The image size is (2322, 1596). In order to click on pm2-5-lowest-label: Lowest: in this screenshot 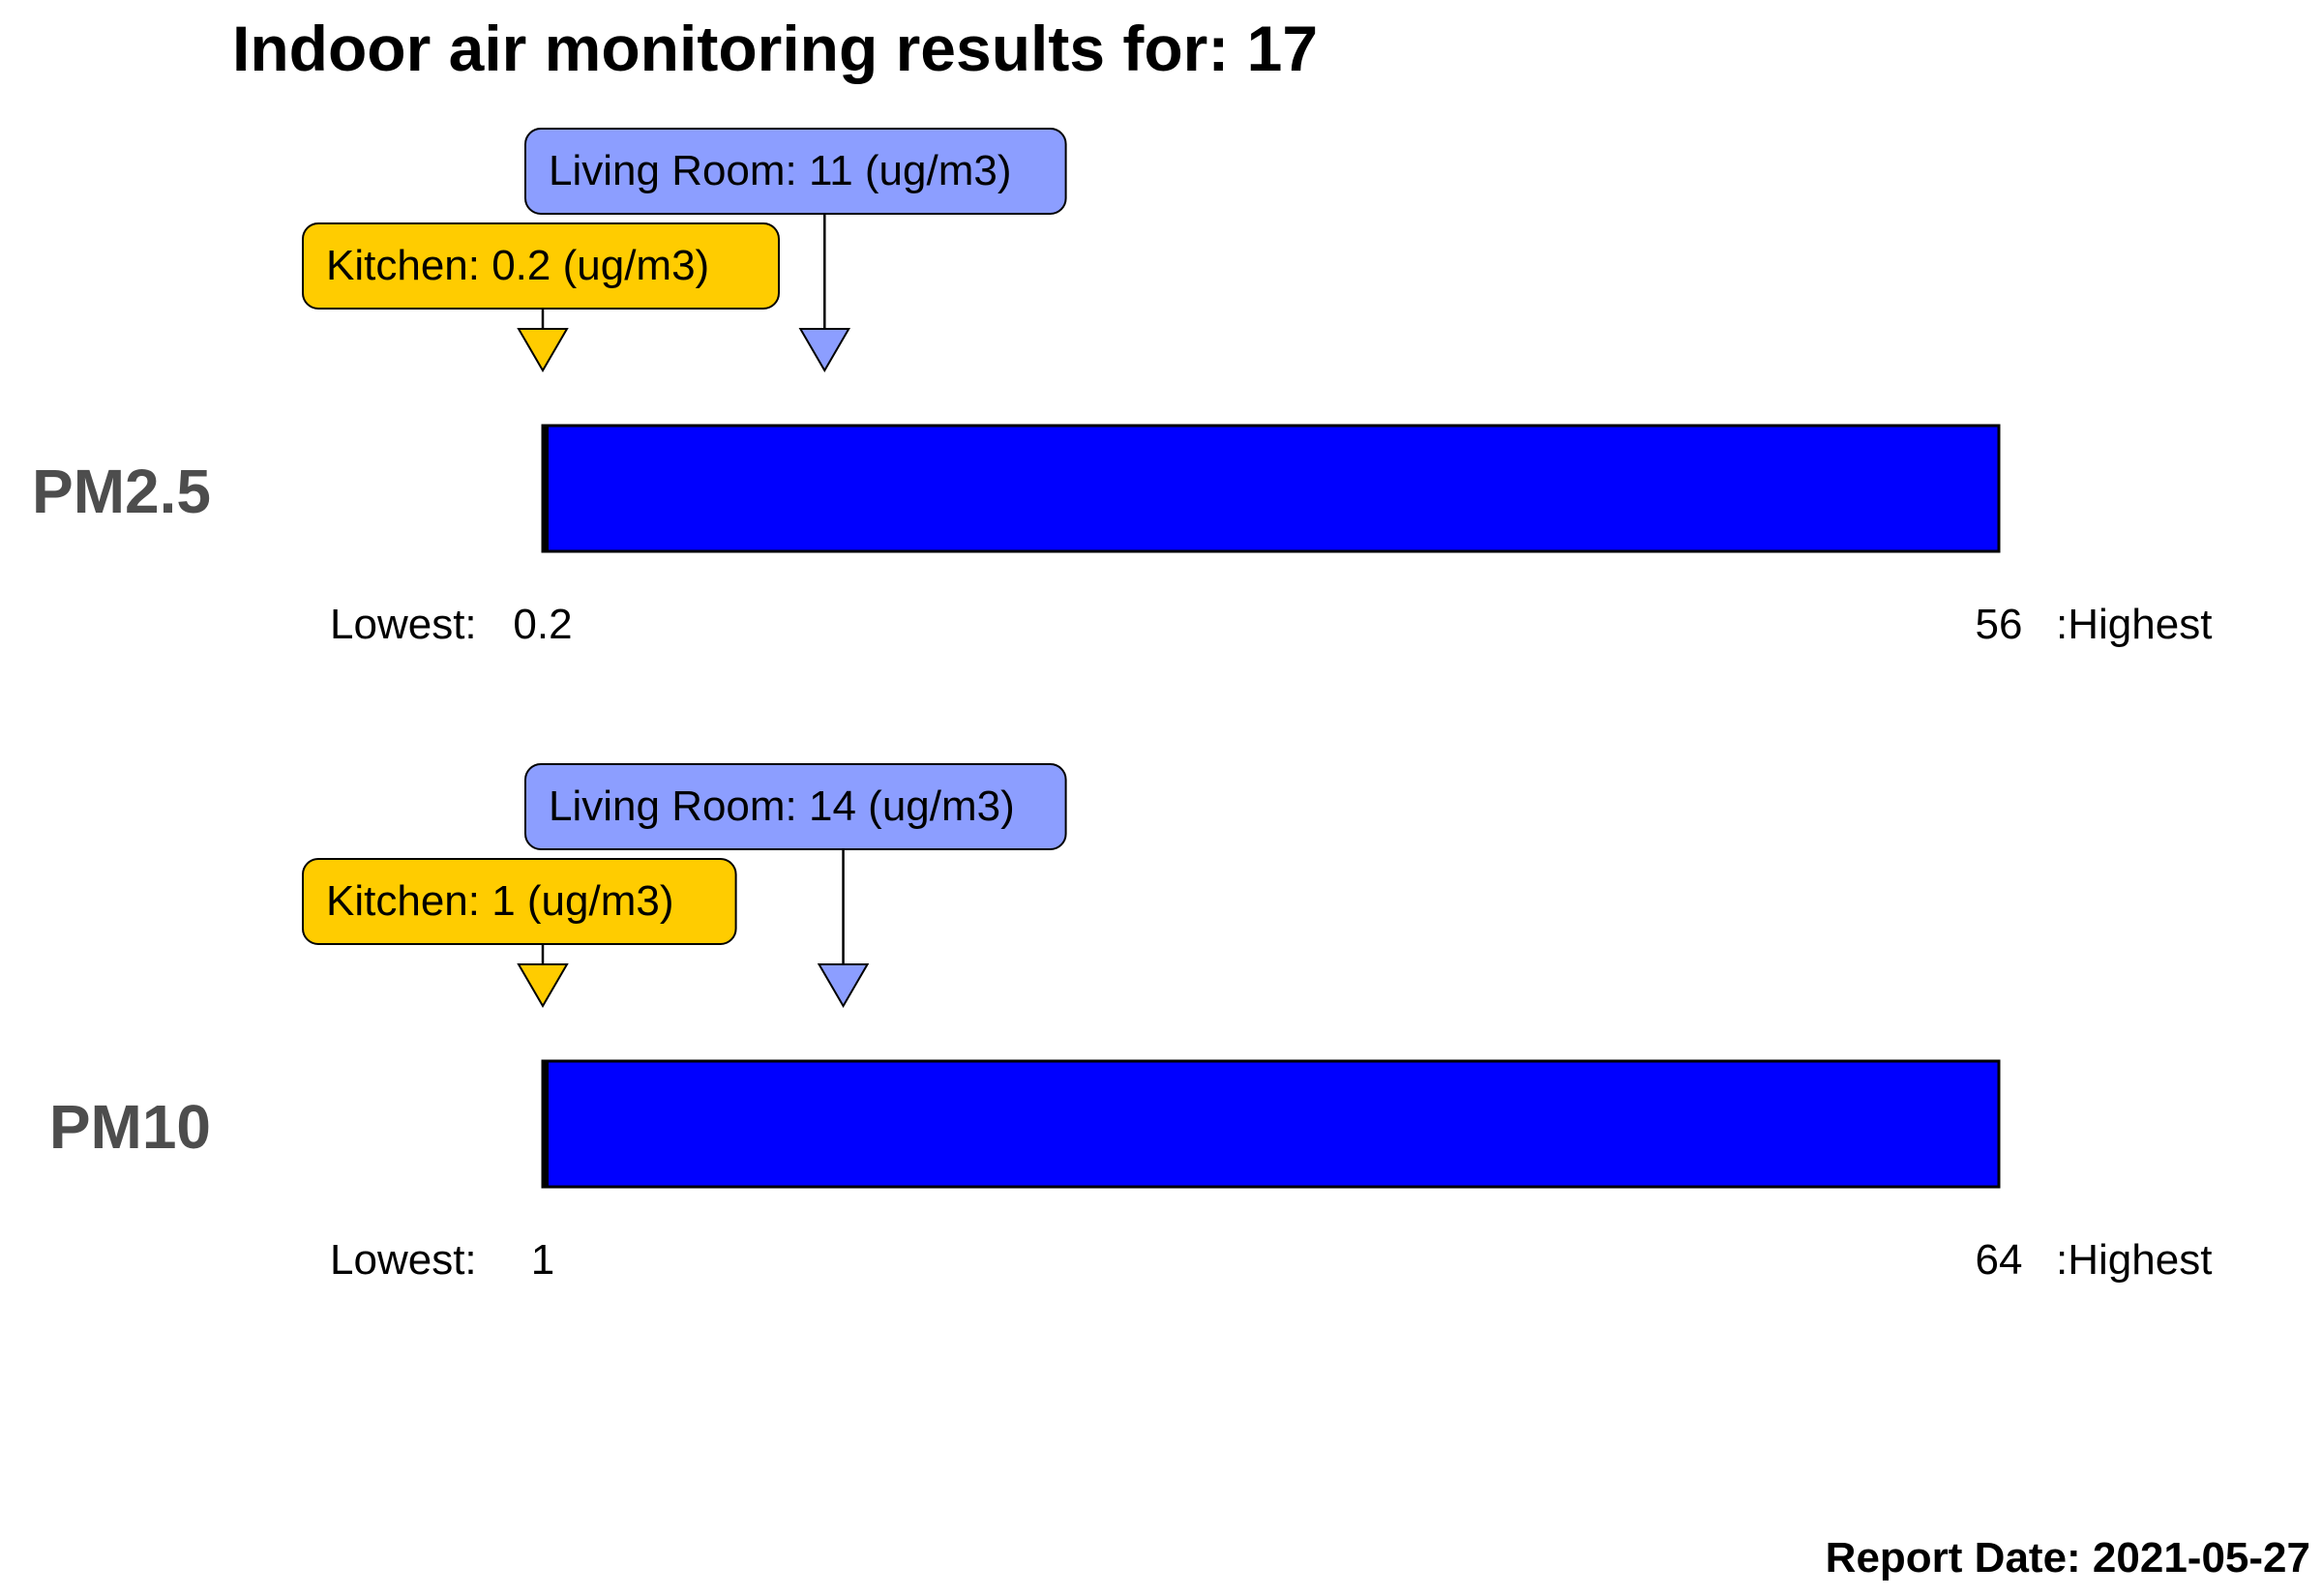, I will do `click(403, 624)`.